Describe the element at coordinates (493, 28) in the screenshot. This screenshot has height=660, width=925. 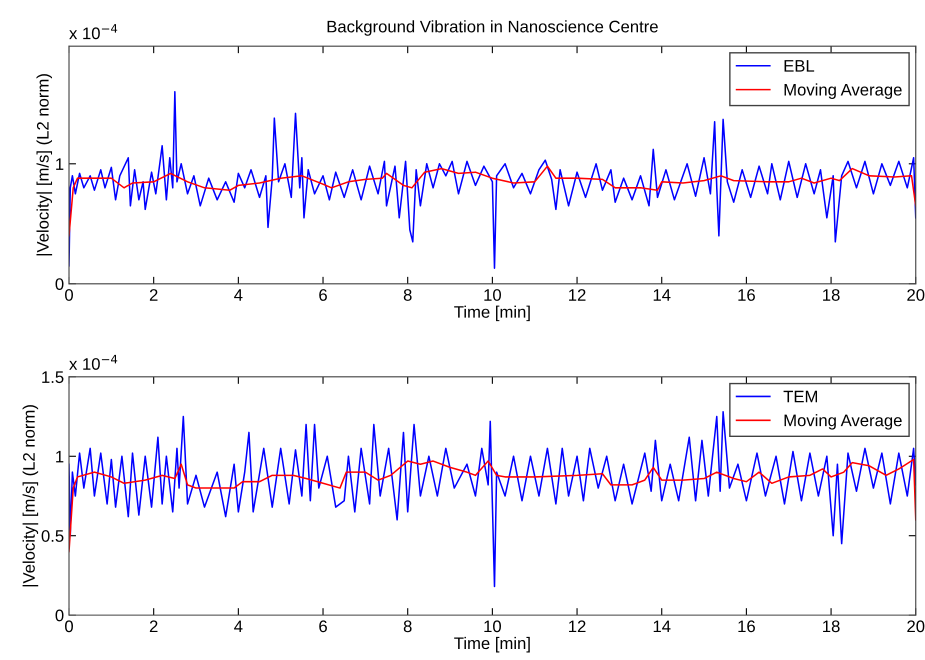
I see `chart-title: Background Vibration in Nanoscience Centre` at that location.